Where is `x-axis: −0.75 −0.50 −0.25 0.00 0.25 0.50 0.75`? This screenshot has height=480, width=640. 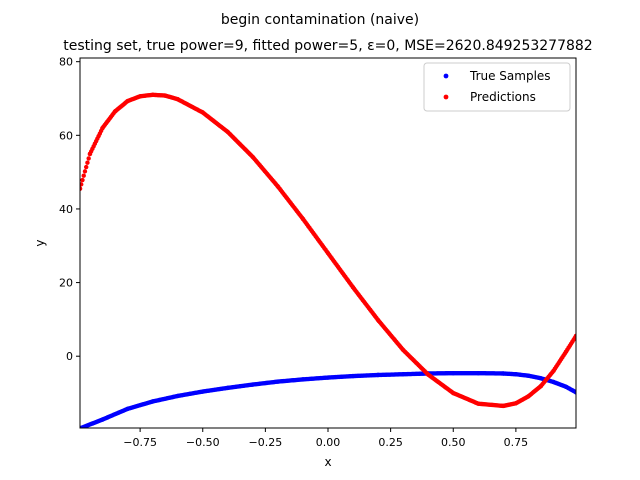
x-axis: −0.75 −0.50 −0.25 0.00 0.25 0.50 0.75 is located at coordinates (325, 438).